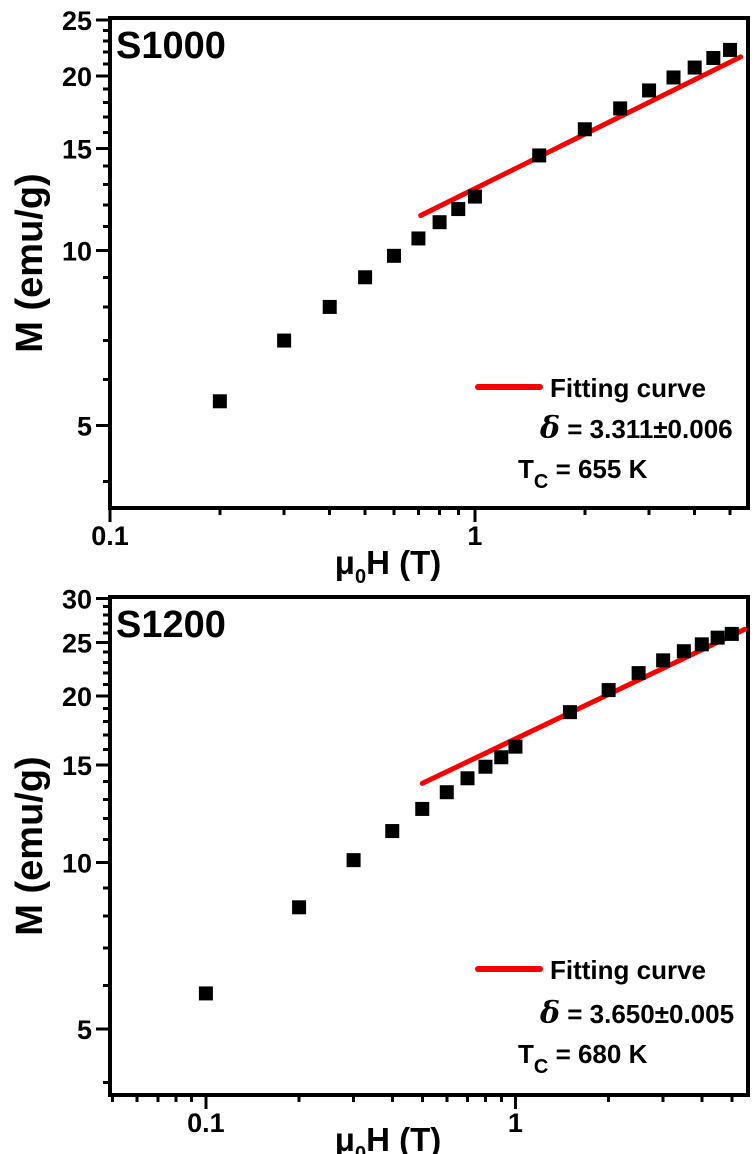  I want to click on delta-value-text: = 3.650±0.005, so click(647, 1014).